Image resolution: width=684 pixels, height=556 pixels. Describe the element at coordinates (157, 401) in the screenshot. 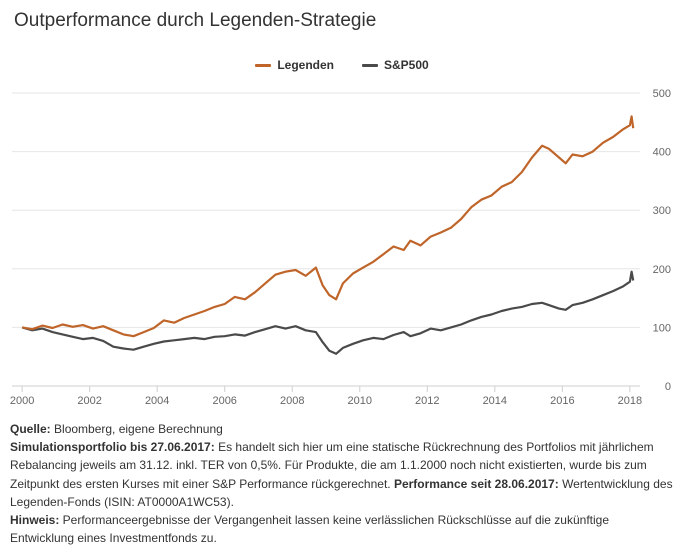

I see `x-tick-label-2004: 2004` at that location.